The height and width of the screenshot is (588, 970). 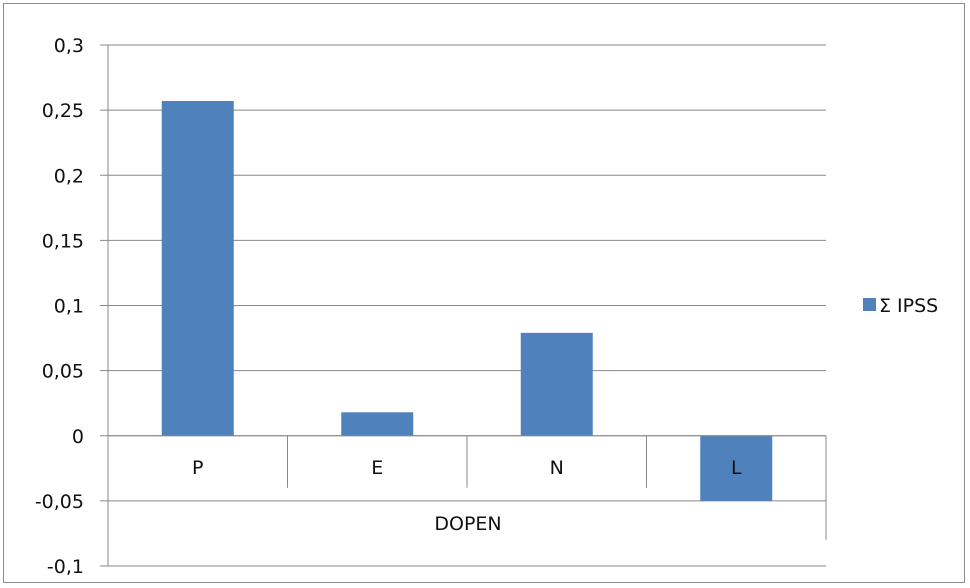 I want to click on bar-L, so click(x=736, y=468).